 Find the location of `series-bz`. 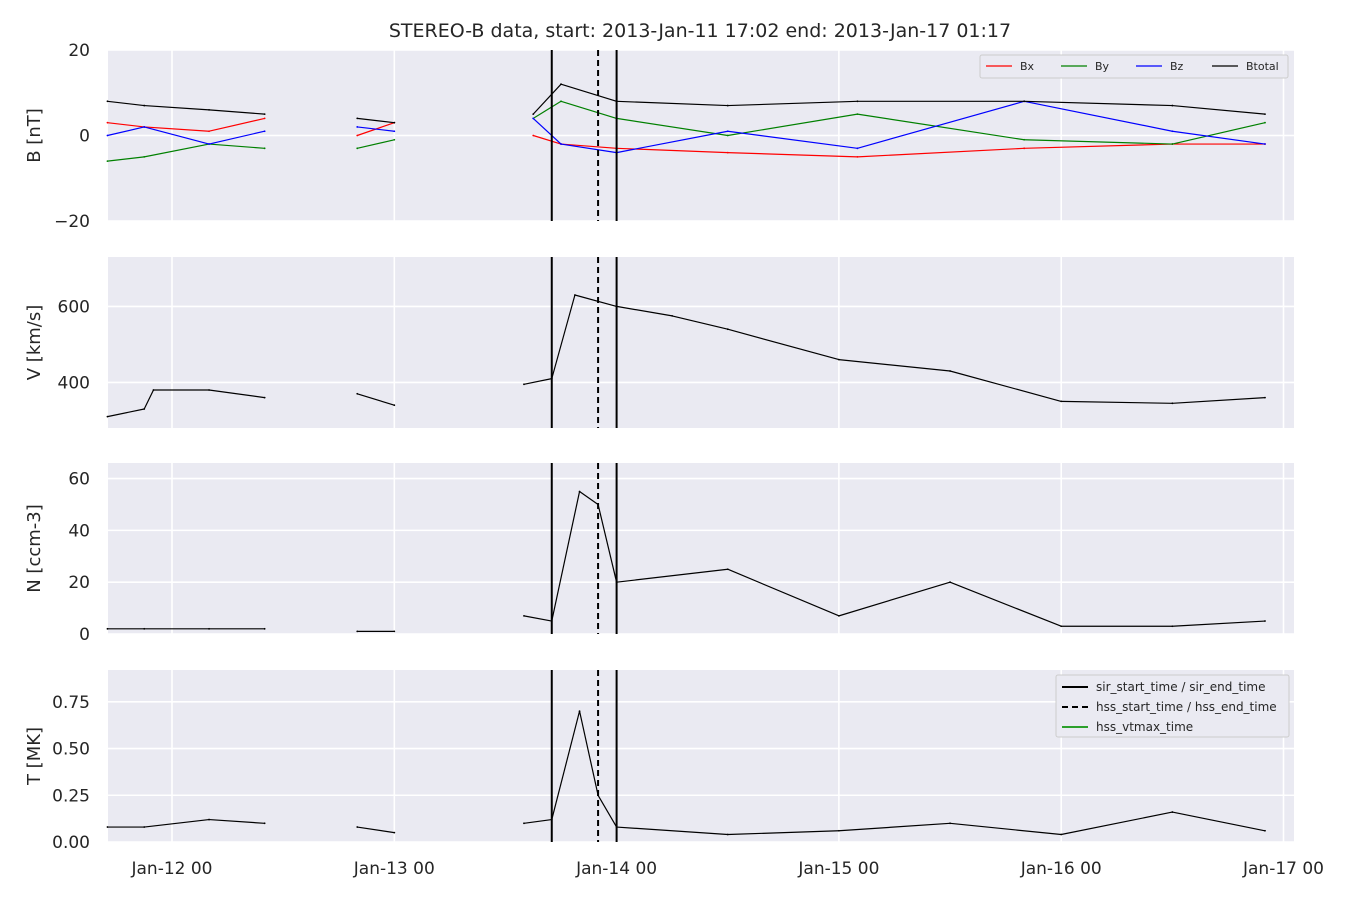

series-bz is located at coordinates (686, 127).